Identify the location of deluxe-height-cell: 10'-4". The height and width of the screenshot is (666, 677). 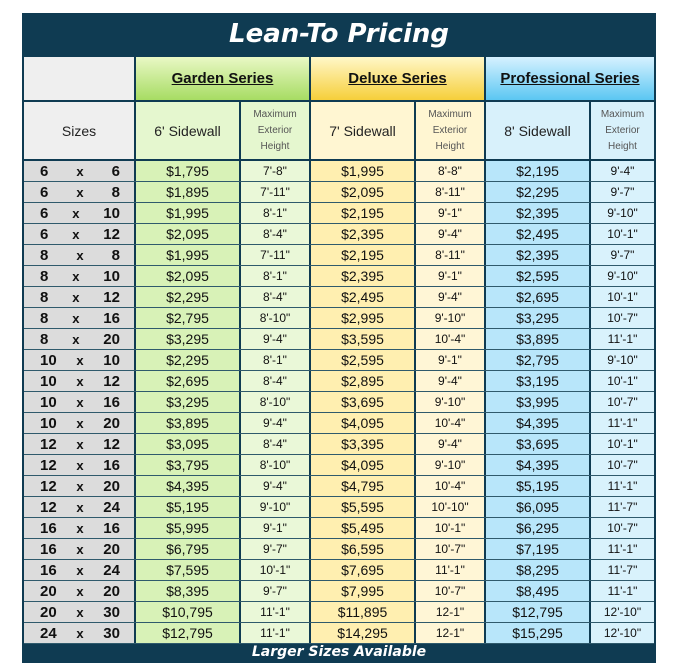
(451, 486).